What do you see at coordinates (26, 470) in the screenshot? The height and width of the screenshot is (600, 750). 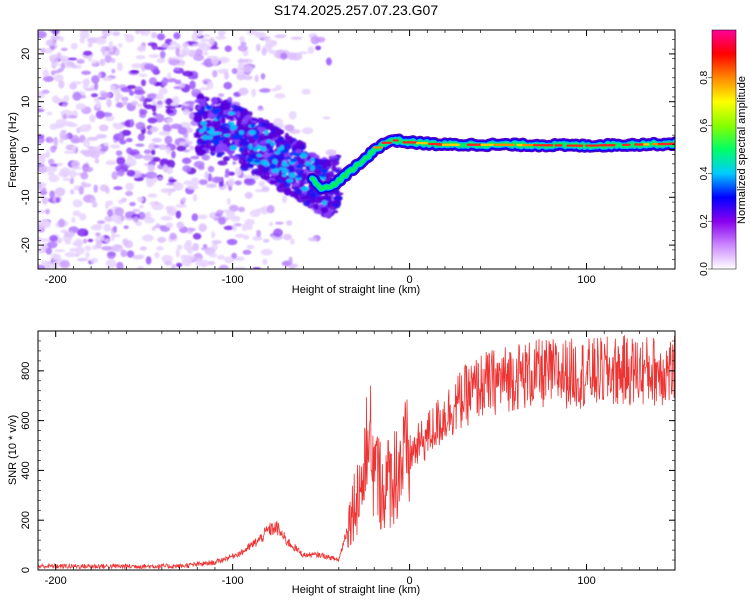 I see `snr-ytick-label: 400` at bounding box center [26, 470].